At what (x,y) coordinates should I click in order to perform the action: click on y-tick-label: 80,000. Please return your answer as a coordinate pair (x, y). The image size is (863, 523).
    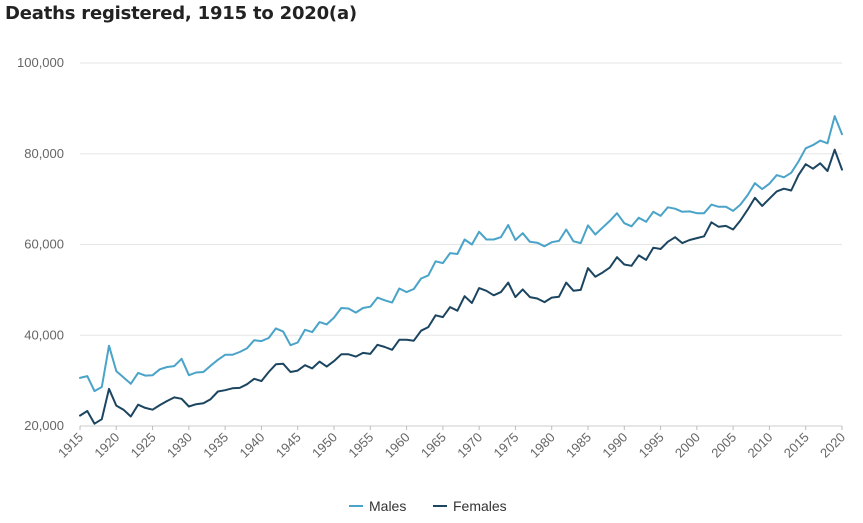
    Looking at the image, I should click on (44, 153).